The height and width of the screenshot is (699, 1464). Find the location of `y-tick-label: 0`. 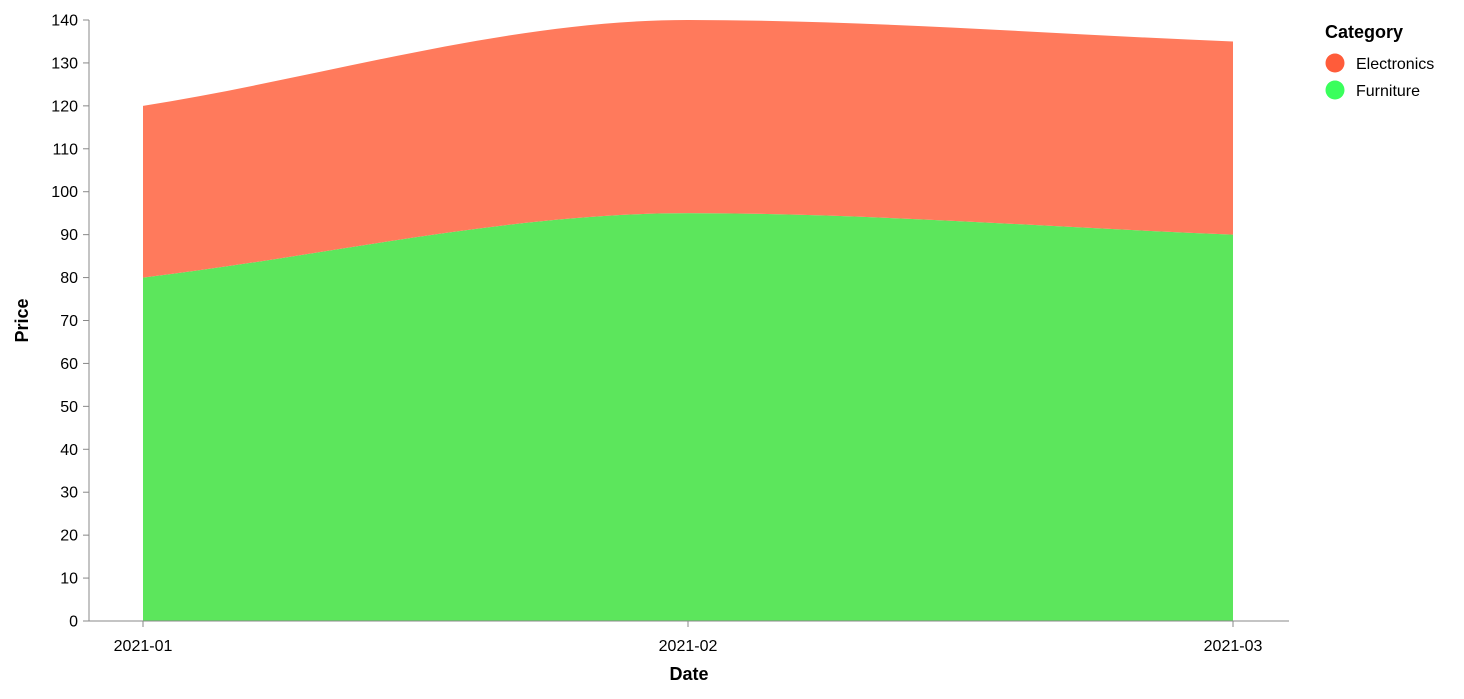

y-tick-label: 0 is located at coordinates (73, 622).